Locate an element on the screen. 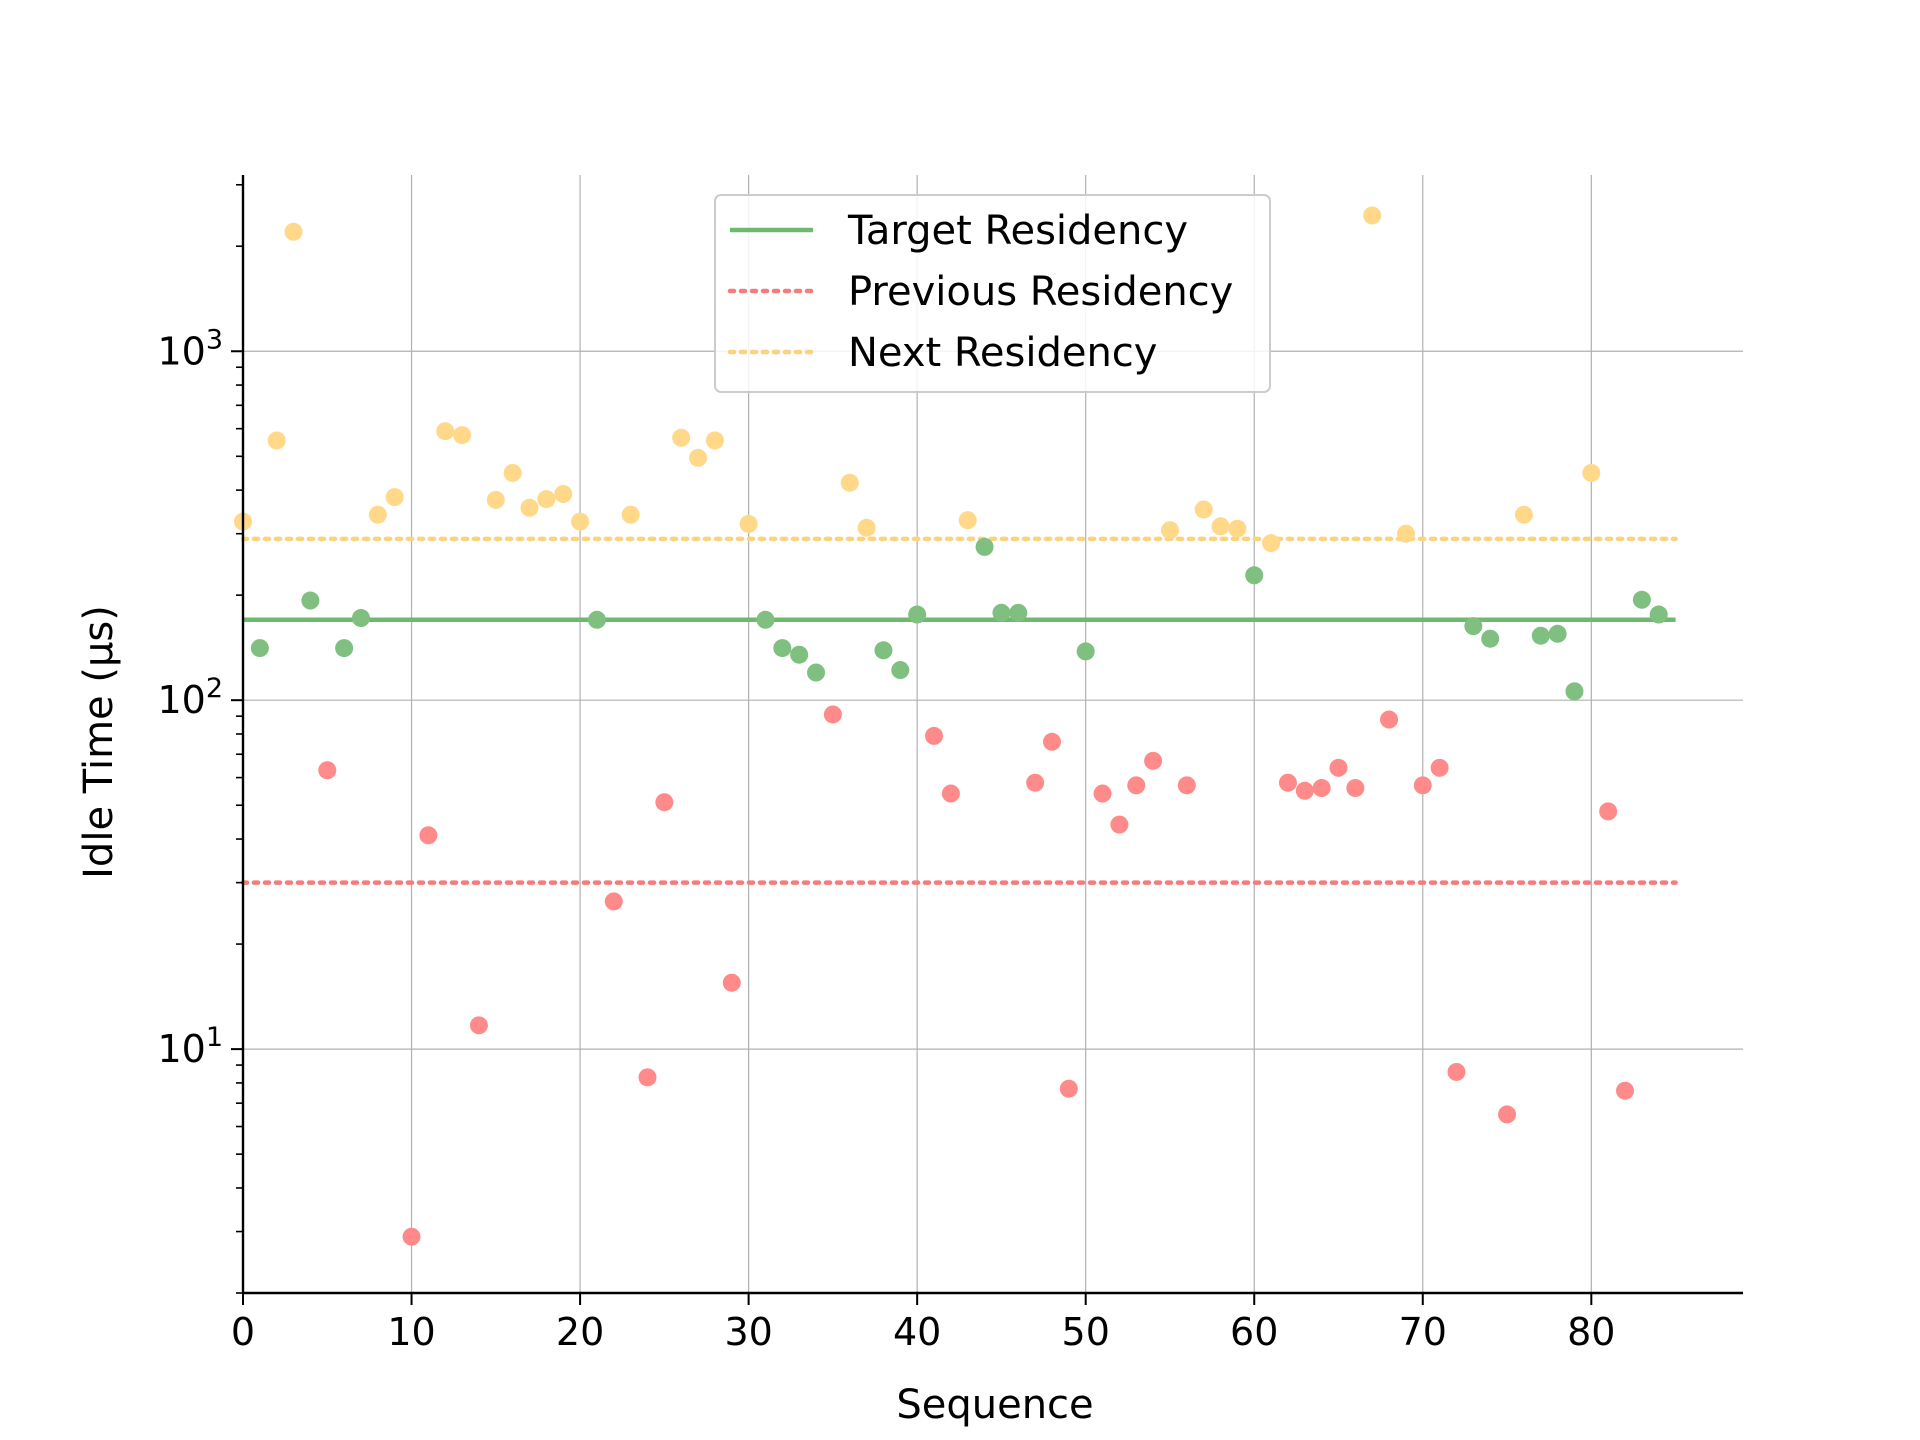  x-tick-label: 20 is located at coordinates (580, 1332).